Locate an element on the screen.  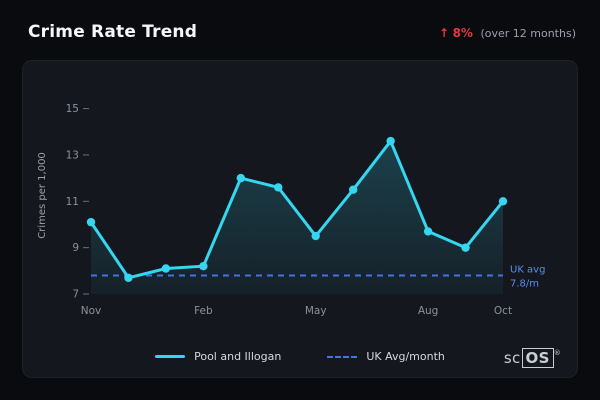
legend-item-pool-and-illogan: Pool and Illogan is located at coordinates (218, 356).